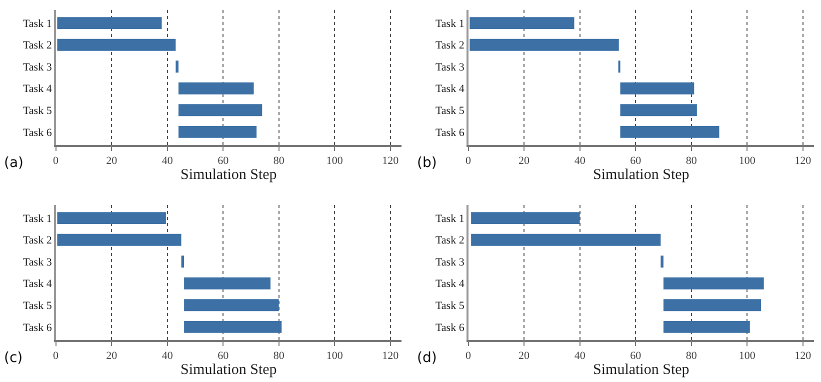 The image size is (821, 382). I want to click on text: (b), so click(427, 163).